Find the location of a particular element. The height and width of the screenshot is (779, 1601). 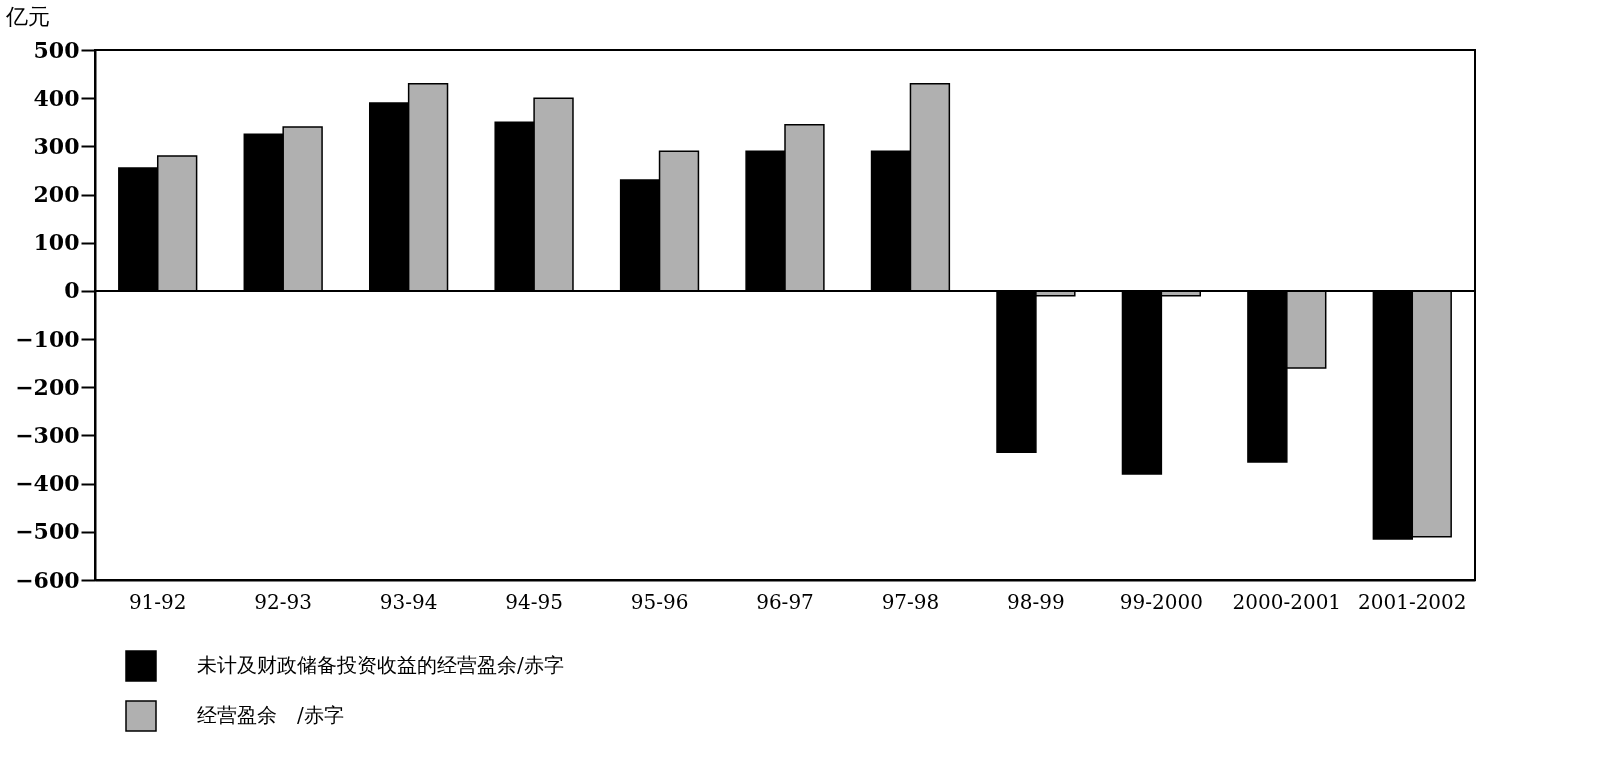

y-tick-label: −400 is located at coordinates (47, 483).